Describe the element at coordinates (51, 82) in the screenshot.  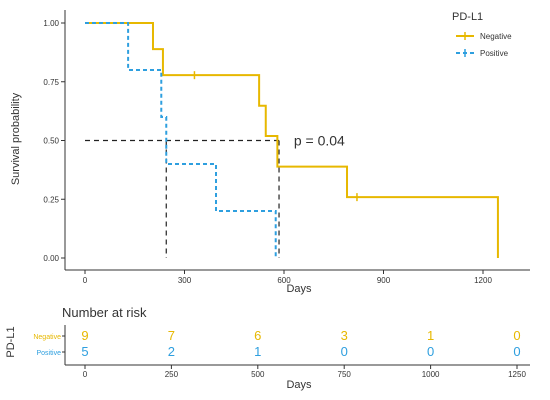
I see `y-tick-label: 0.75` at that location.